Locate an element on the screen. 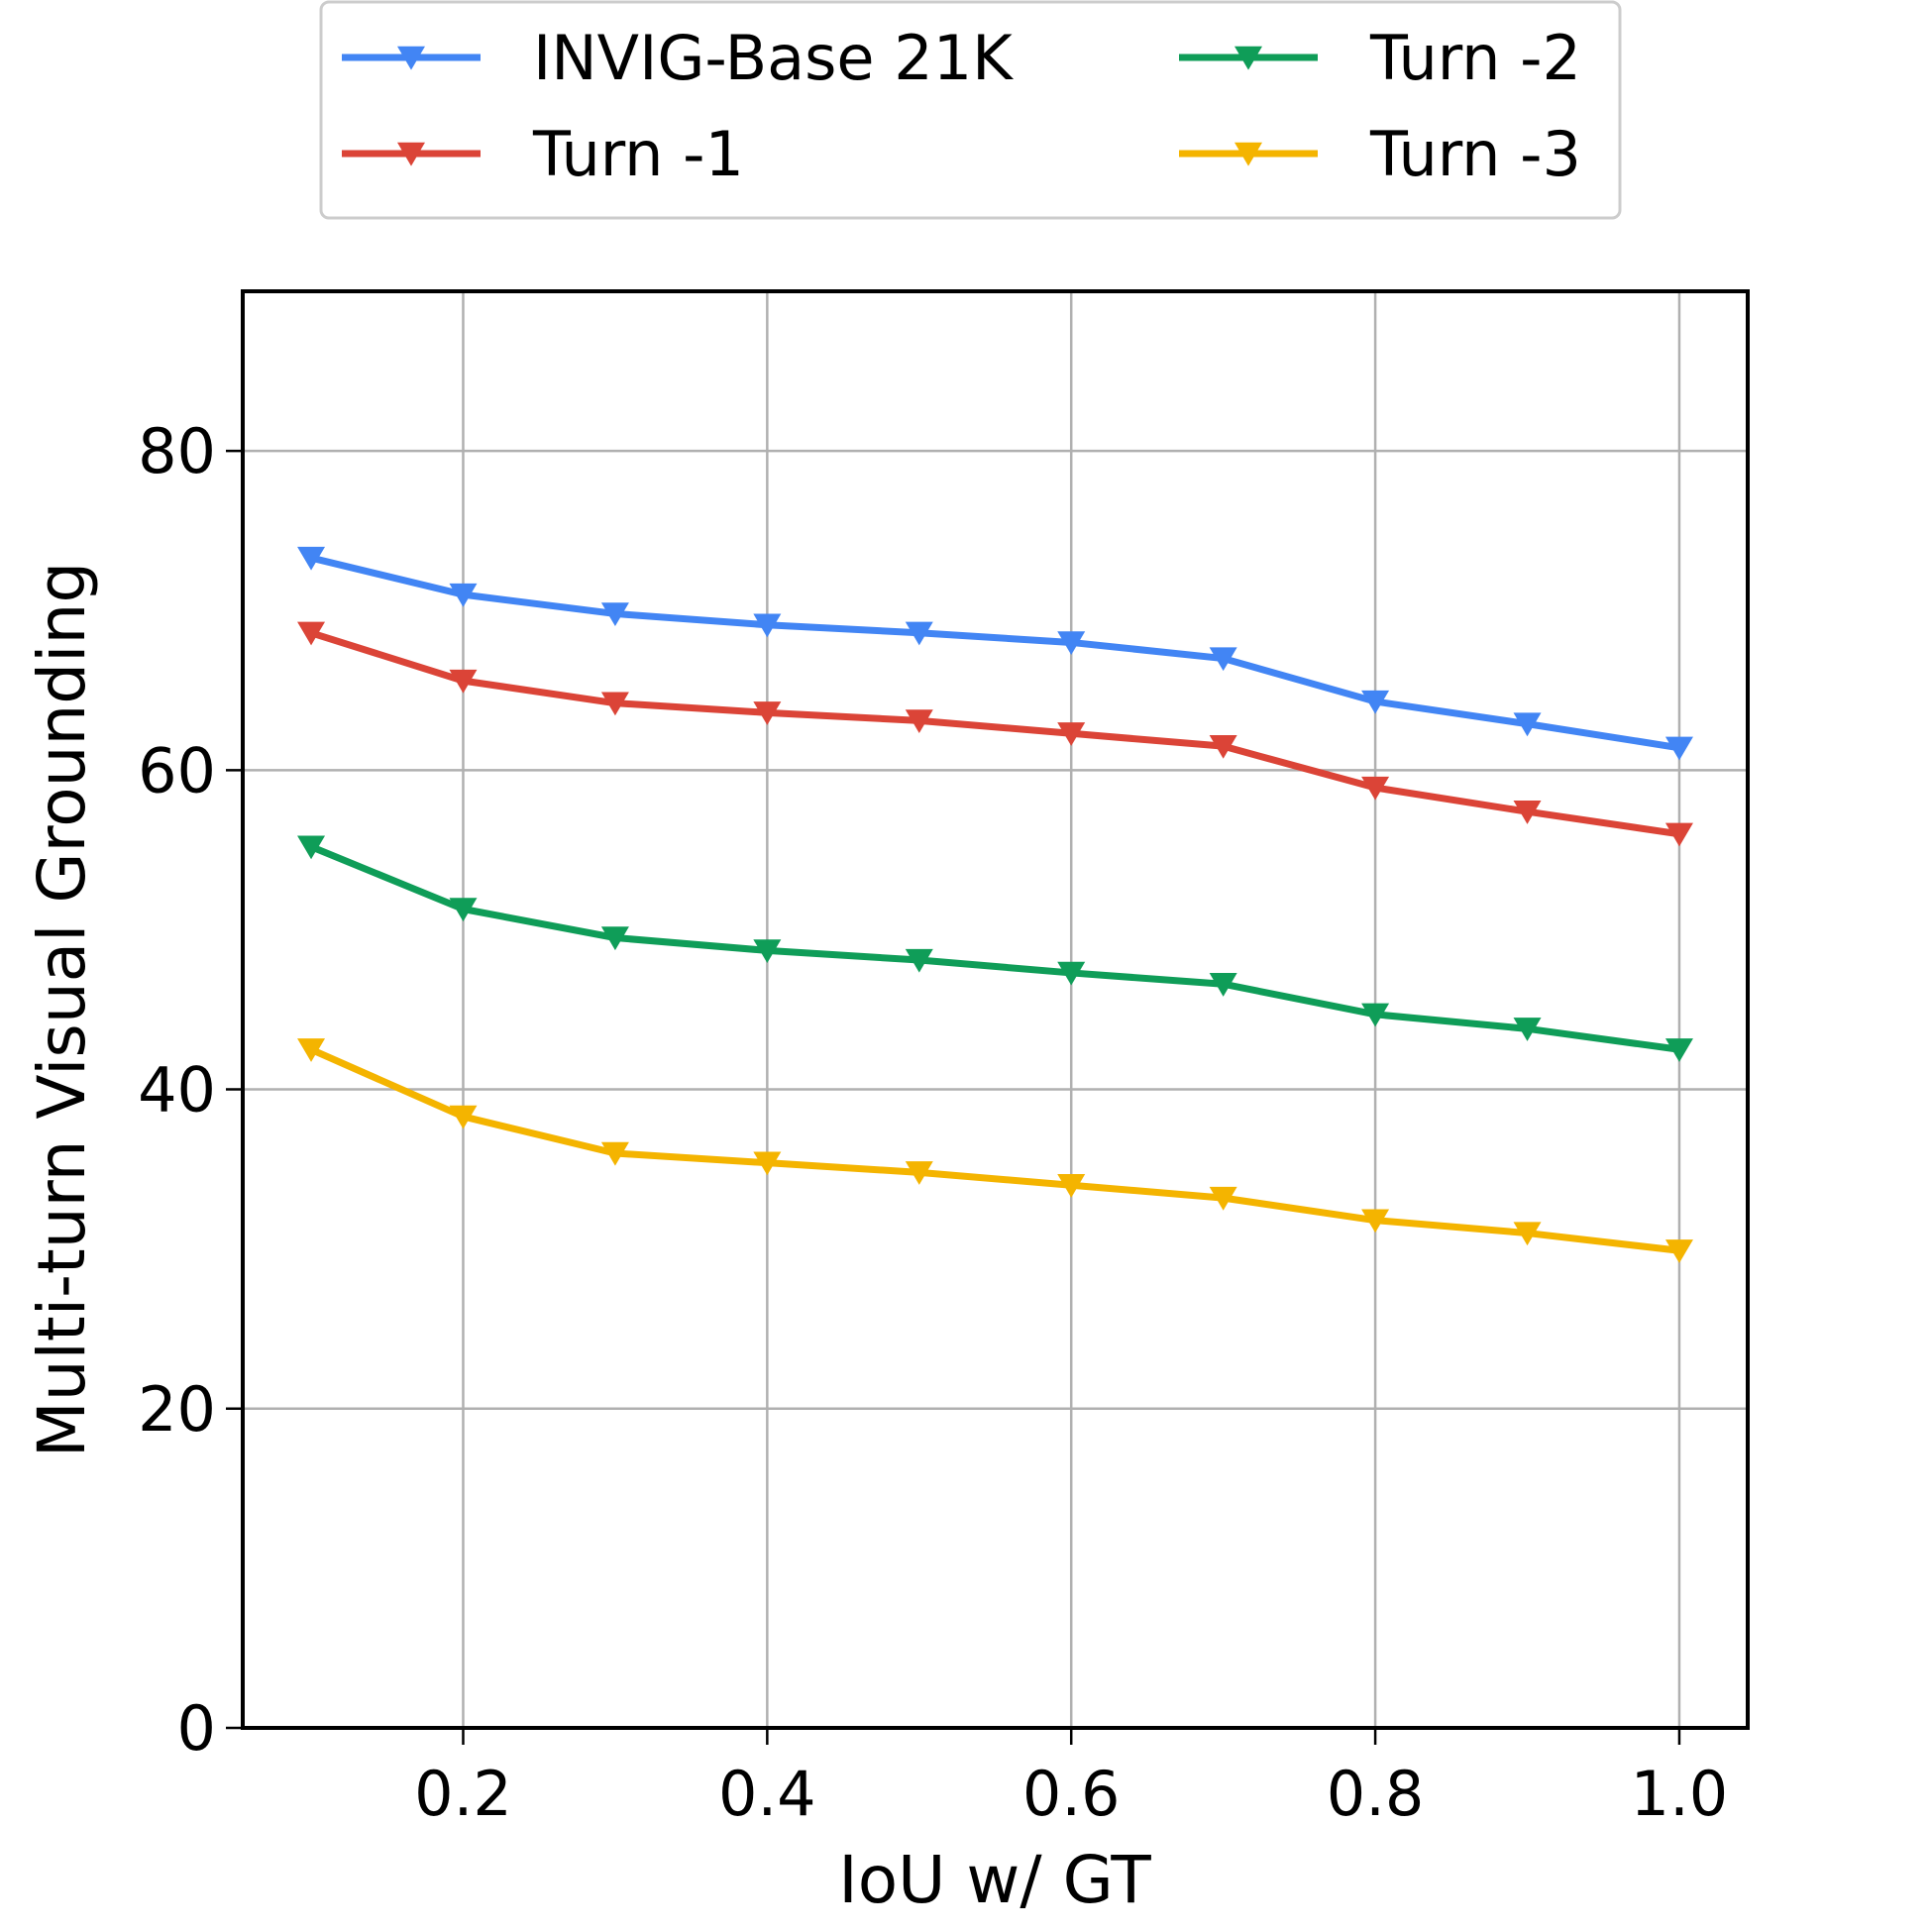  x-tick-label: 0.8 is located at coordinates (1376, 1794).